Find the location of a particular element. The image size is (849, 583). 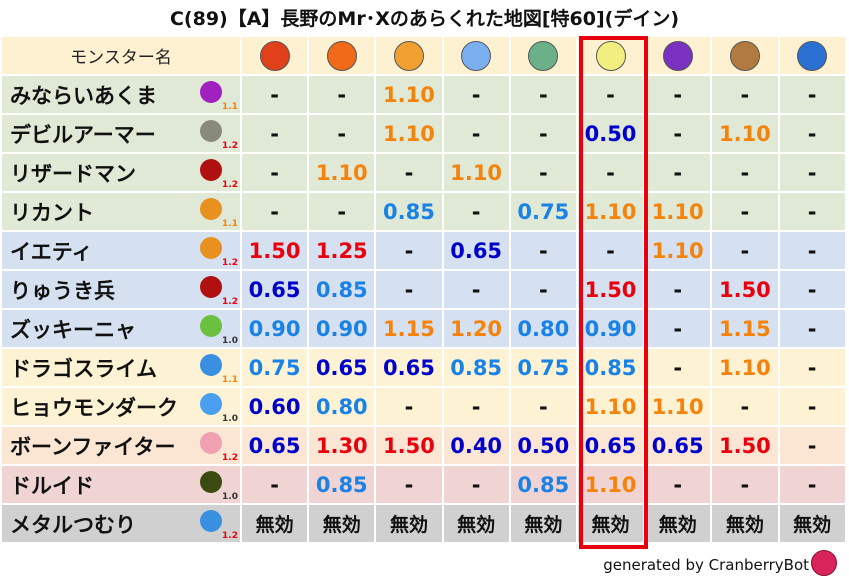

monster-name-cell: ヒョウモンダーク 1.0 is located at coordinates (121, 406).